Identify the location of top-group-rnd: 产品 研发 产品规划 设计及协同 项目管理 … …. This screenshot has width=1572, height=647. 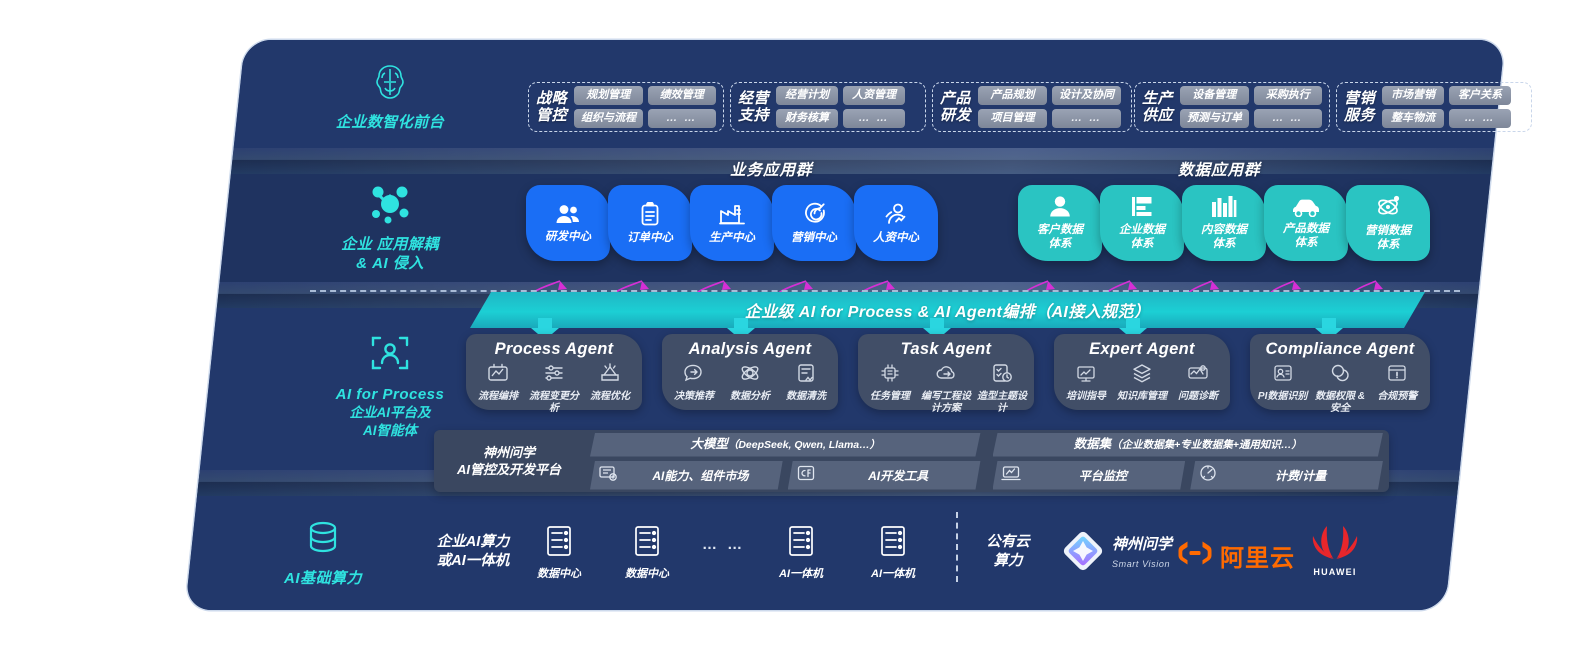
(1032, 107).